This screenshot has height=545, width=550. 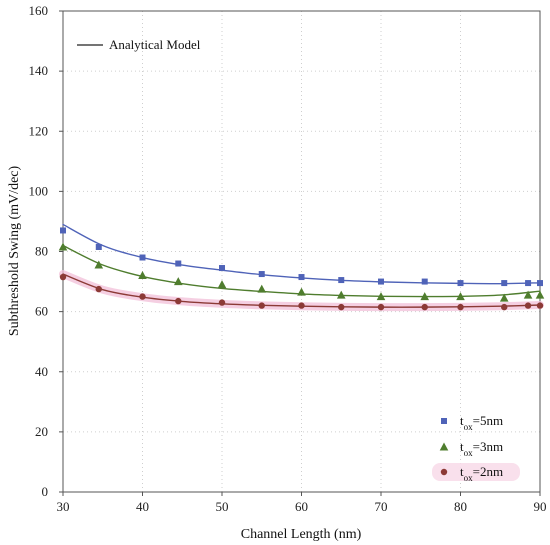 What do you see at coordinates (469, 427) in the screenshot?
I see `legend-label-sub-1: ox` at bounding box center [469, 427].